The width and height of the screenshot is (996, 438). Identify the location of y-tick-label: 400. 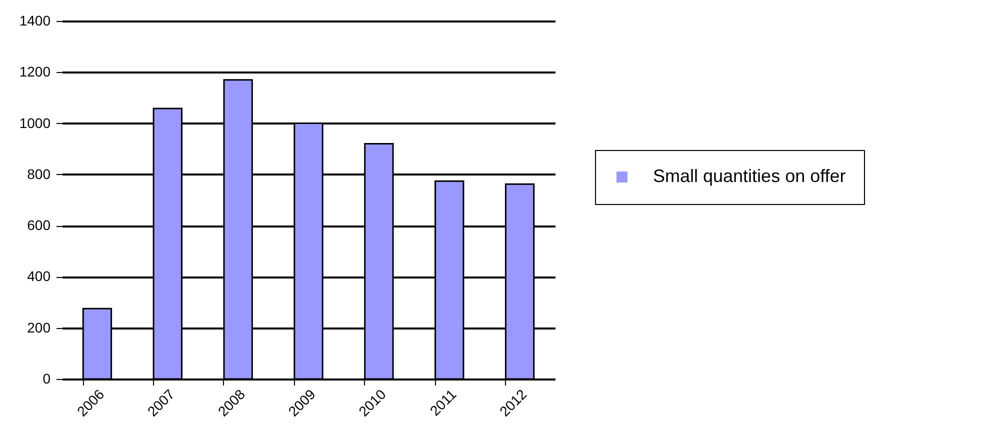
(39, 276).